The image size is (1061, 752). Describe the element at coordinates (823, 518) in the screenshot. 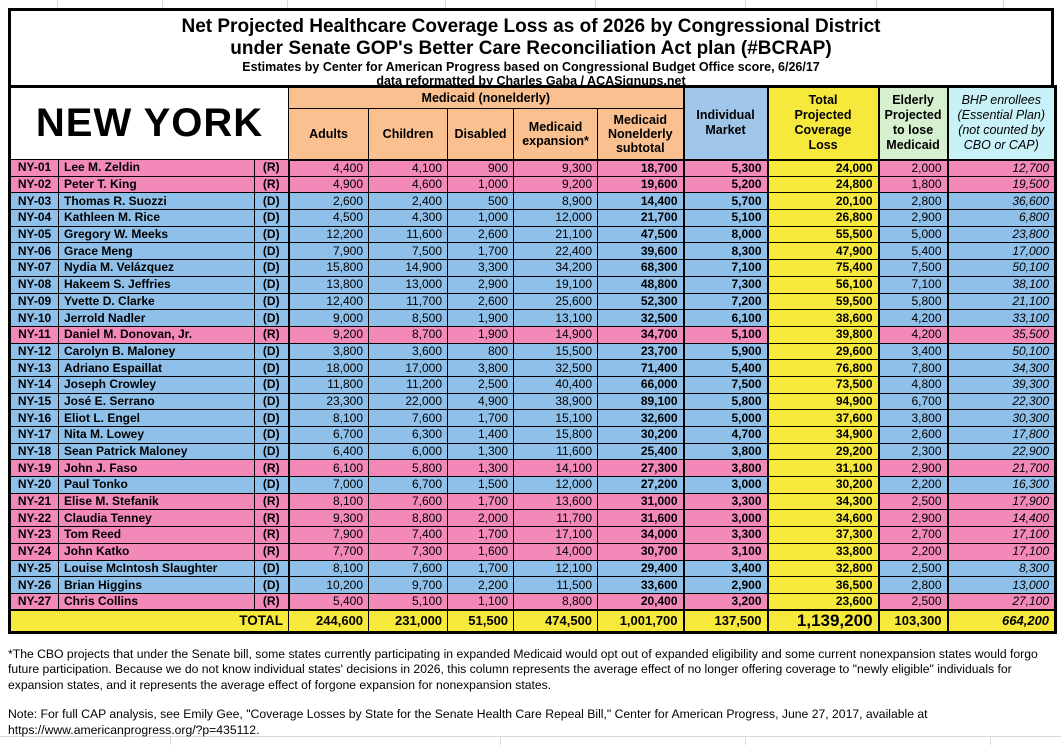

I see `total-loss-cell: 34,600` at that location.